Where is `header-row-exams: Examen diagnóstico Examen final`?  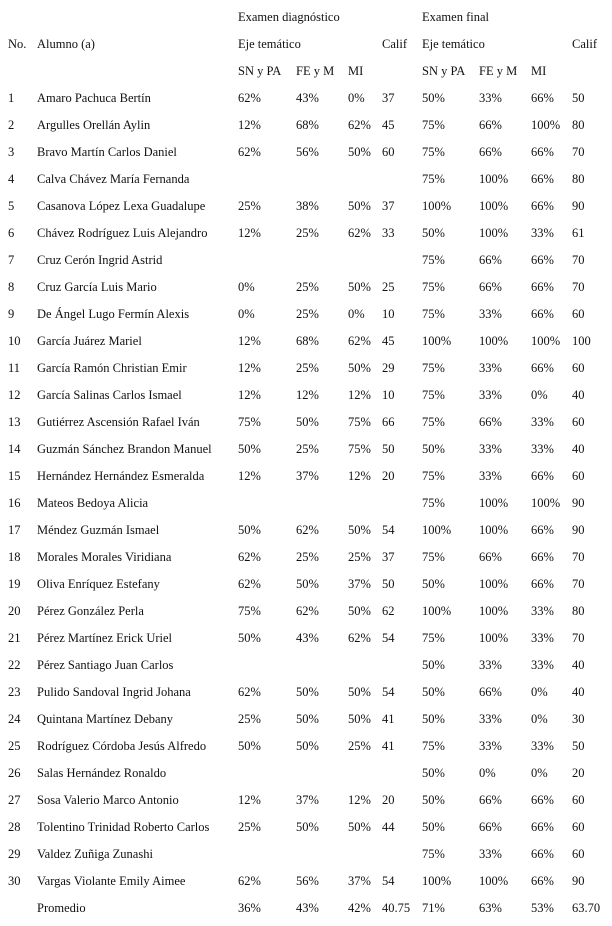
header-row-exams: Examen diagnóstico Examen final is located at coordinates (306, 17).